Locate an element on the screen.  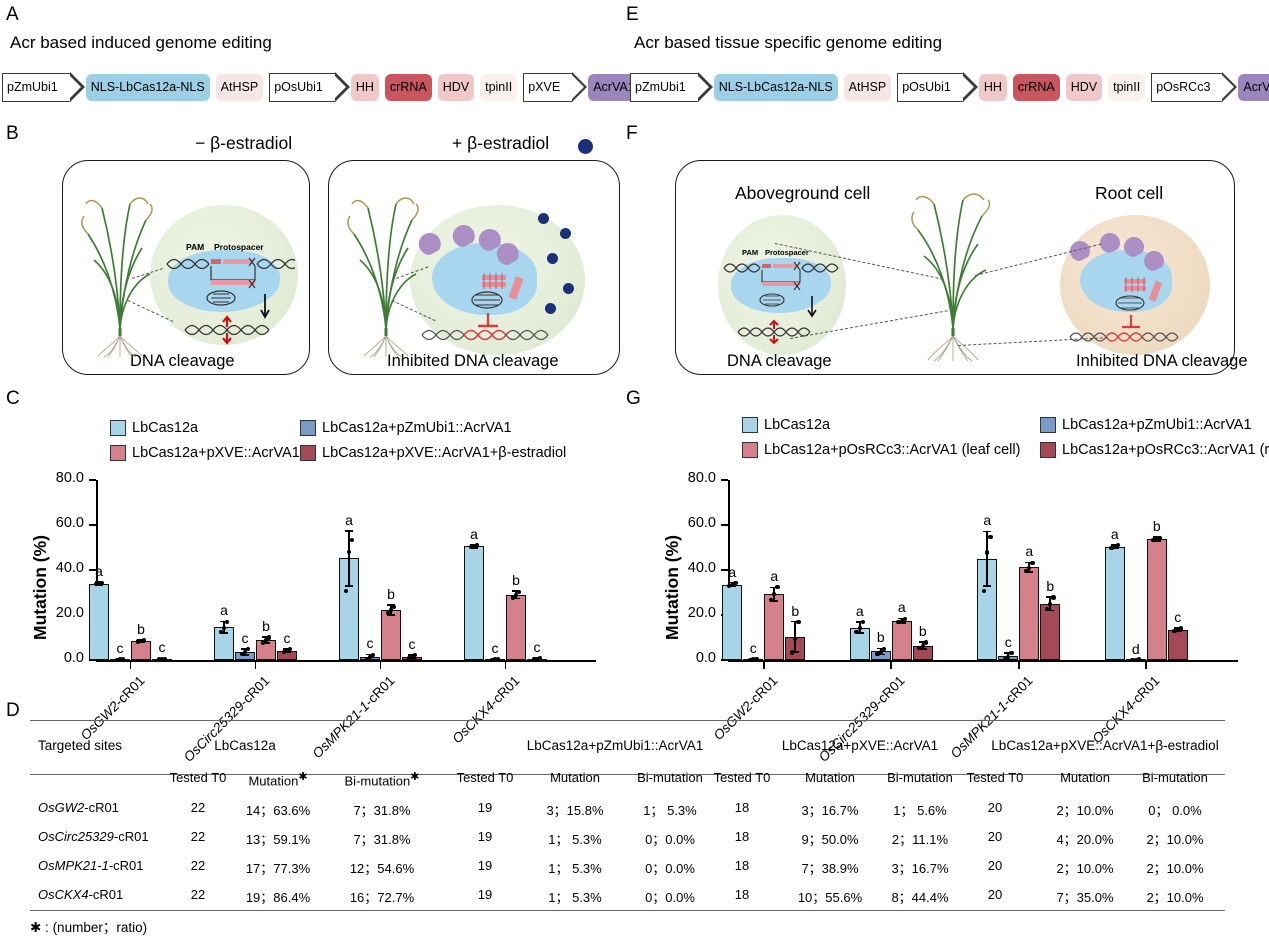
construct-element-tpinii: tpinII is located at coordinates (1127, 87).